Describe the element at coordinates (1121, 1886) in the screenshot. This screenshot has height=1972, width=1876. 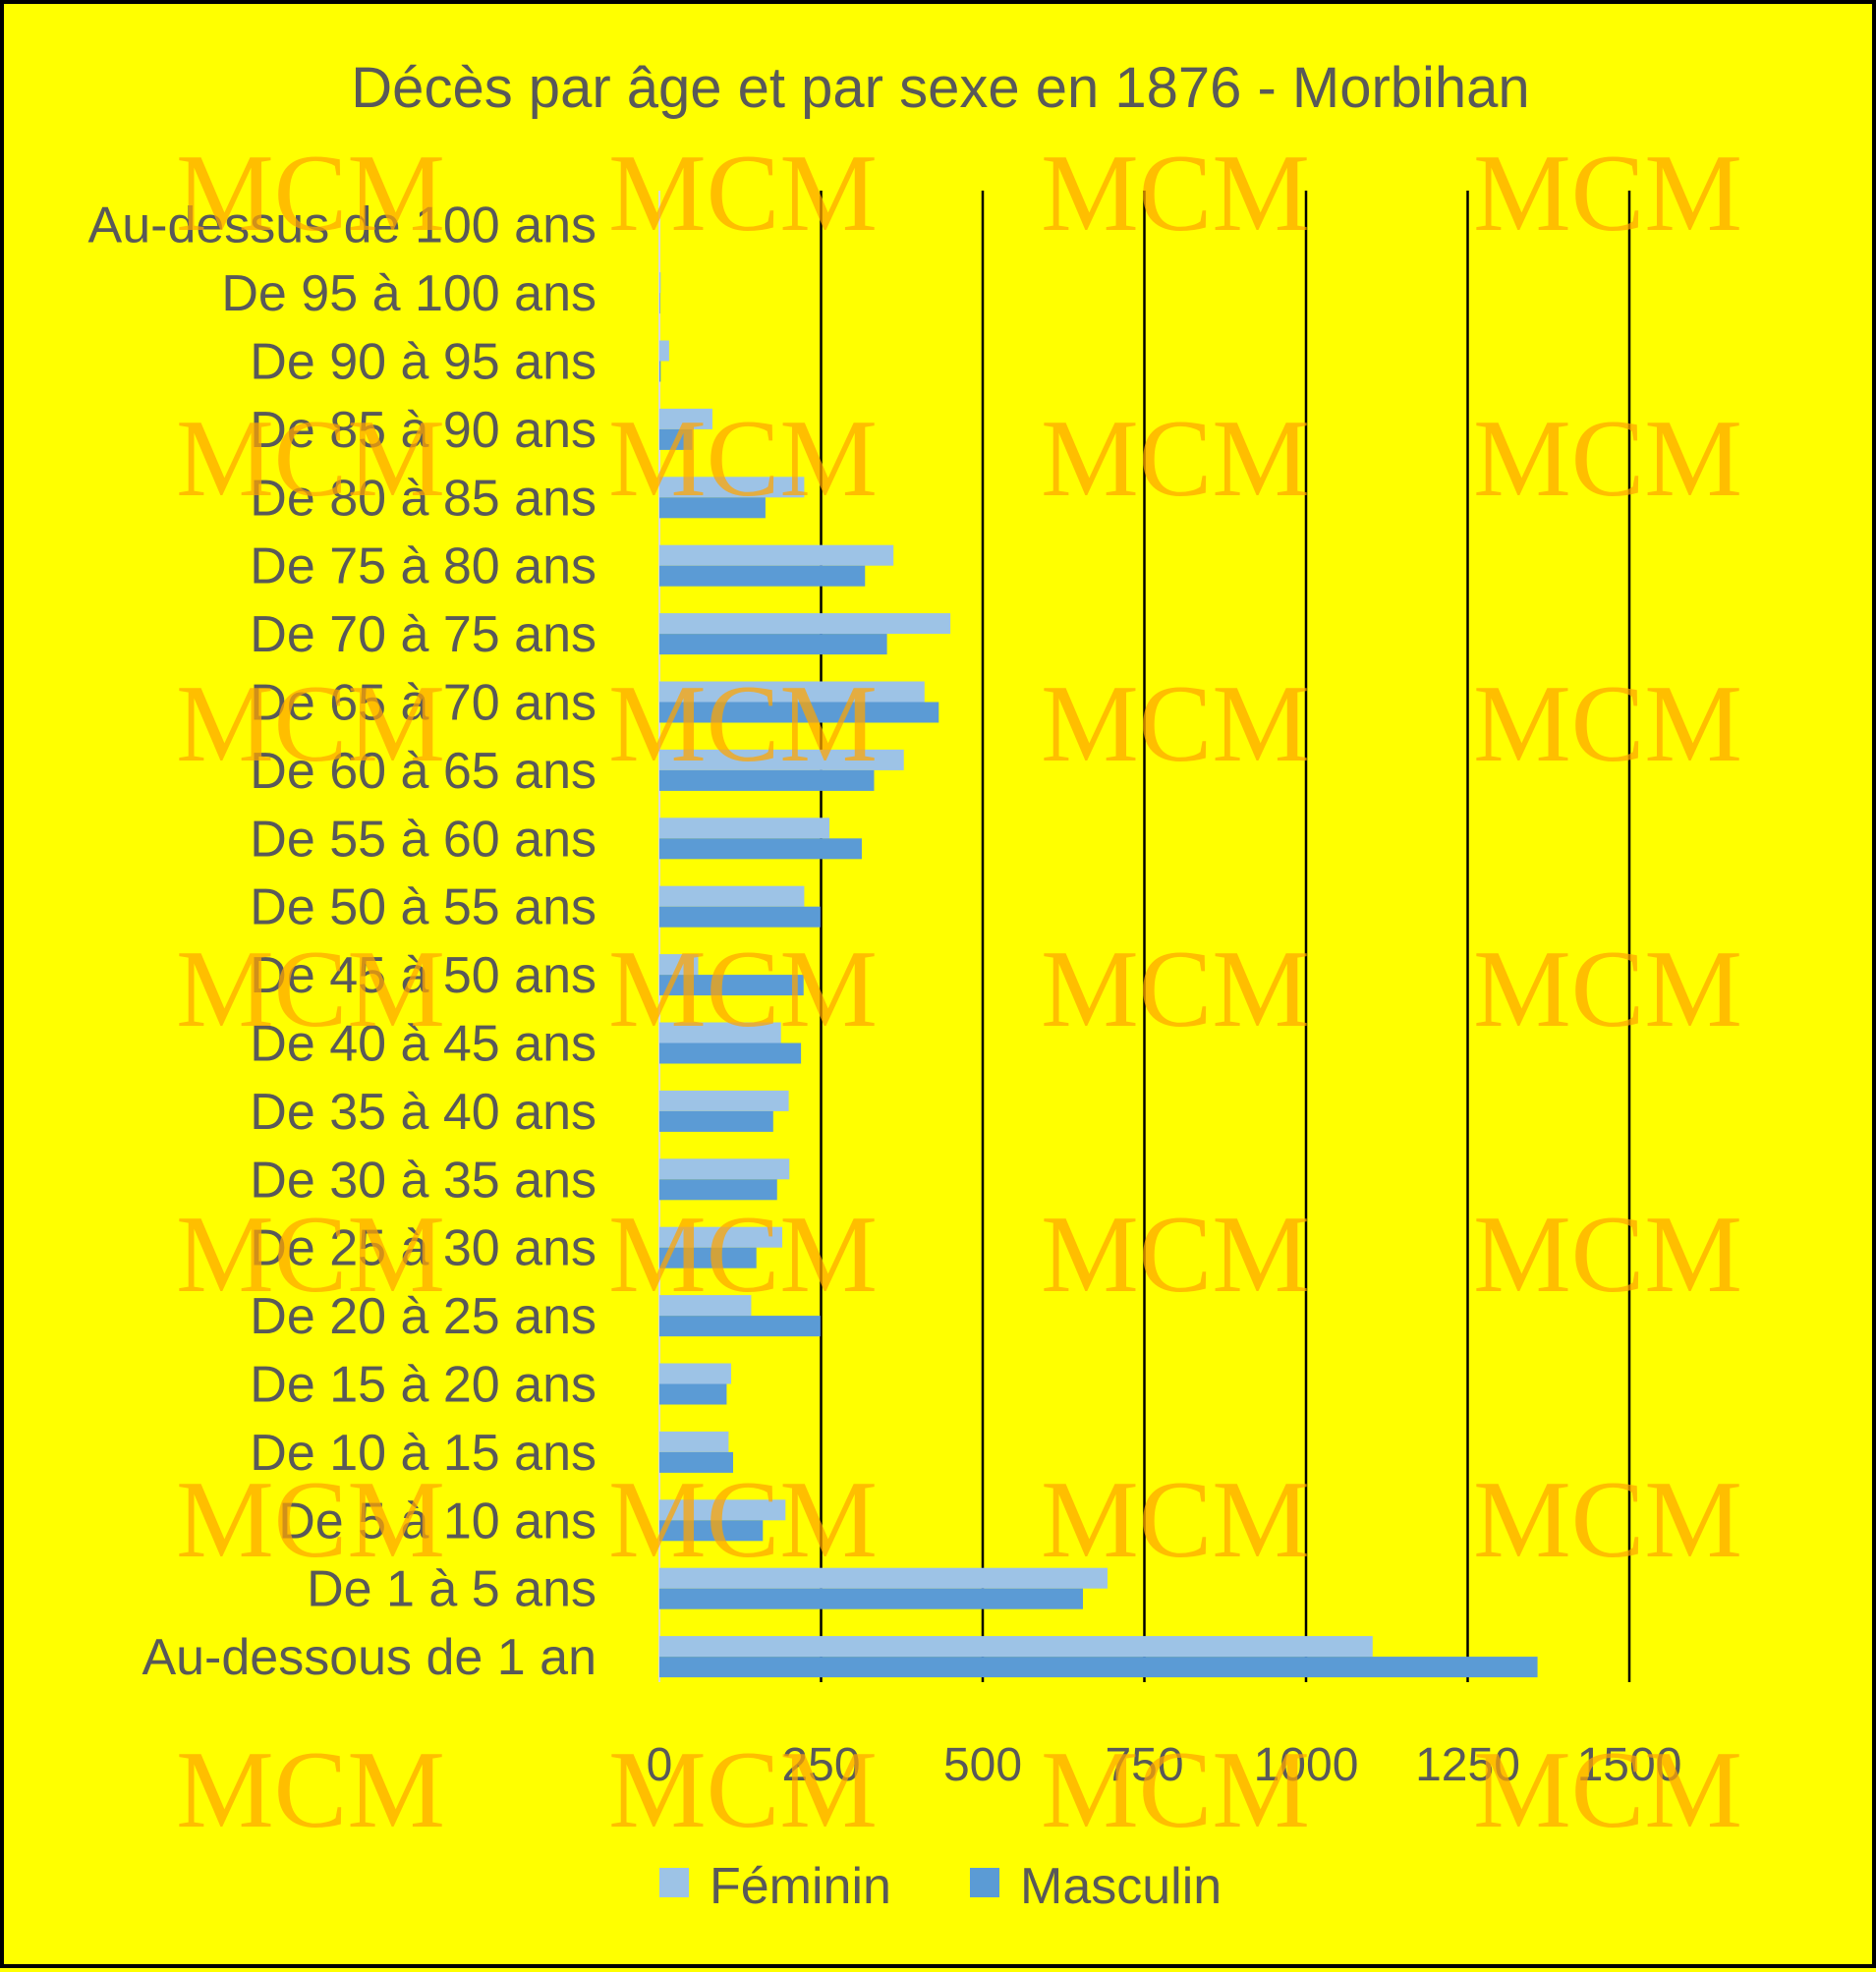
I see `legend-label-masculin: Masculin` at that location.